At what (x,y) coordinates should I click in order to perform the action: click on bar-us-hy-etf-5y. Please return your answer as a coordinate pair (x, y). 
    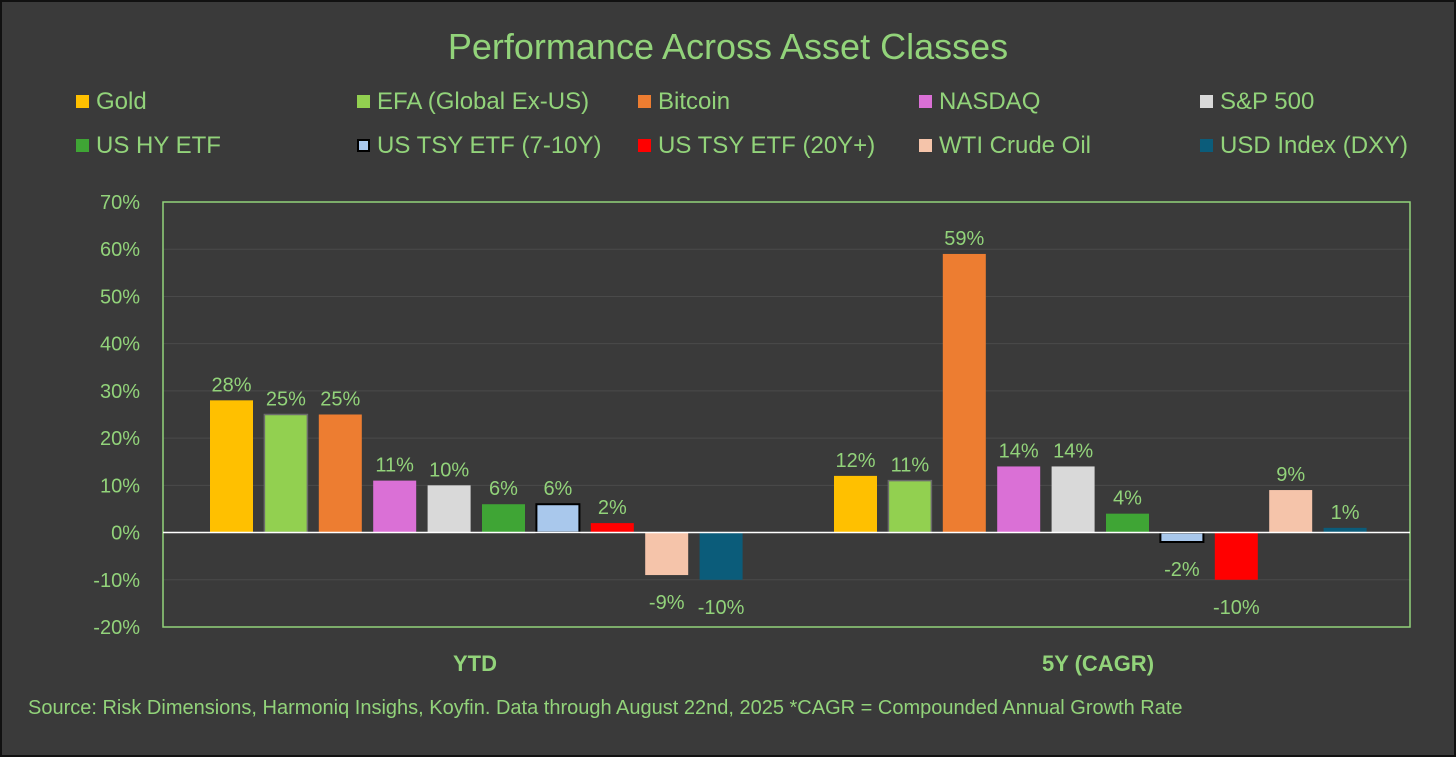
    Looking at the image, I should click on (1127, 523).